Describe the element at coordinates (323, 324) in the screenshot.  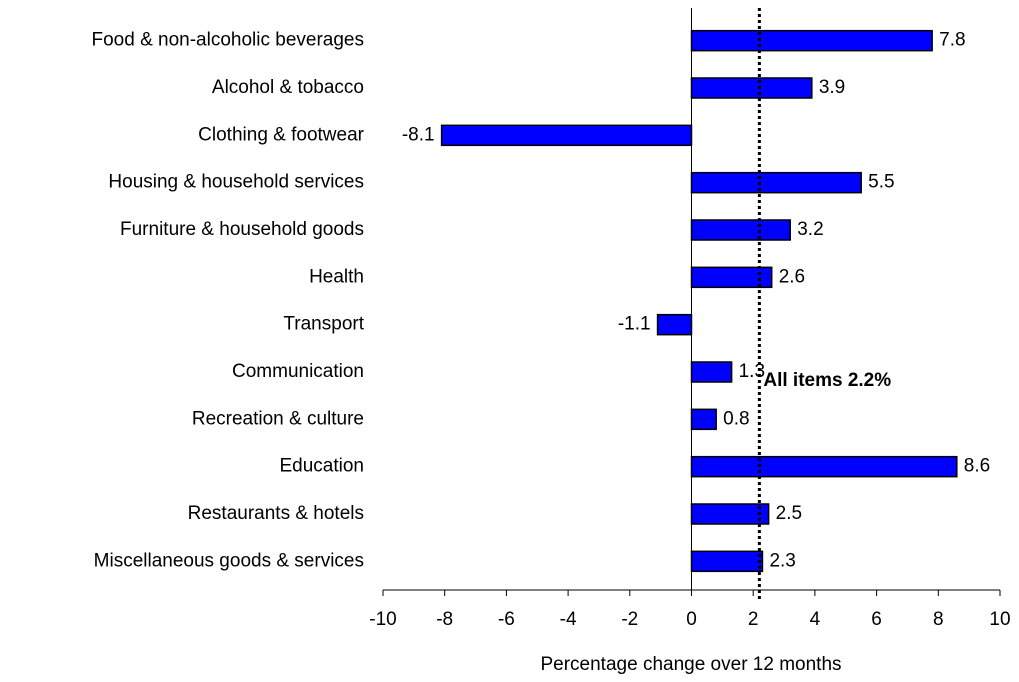
I see `y-tick-label: Transport` at that location.